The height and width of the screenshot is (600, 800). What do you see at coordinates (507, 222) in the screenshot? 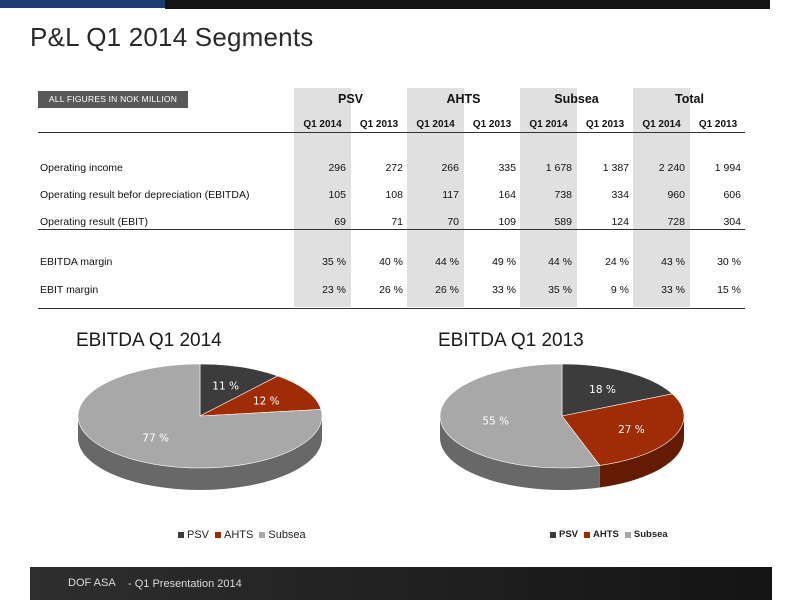
I see `table-cell: 109` at bounding box center [507, 222].